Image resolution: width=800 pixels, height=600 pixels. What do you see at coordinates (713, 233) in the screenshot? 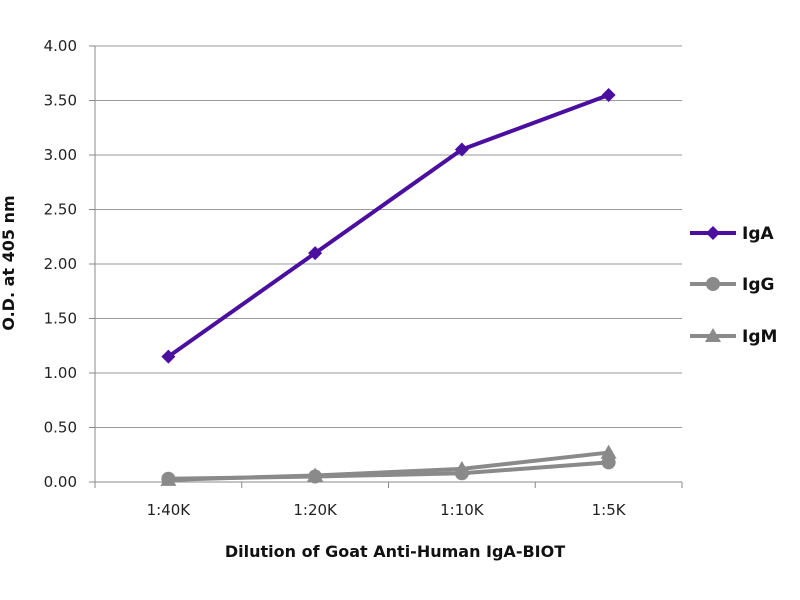
I see `legend-marker-iga` at bounding box center [713, 233].